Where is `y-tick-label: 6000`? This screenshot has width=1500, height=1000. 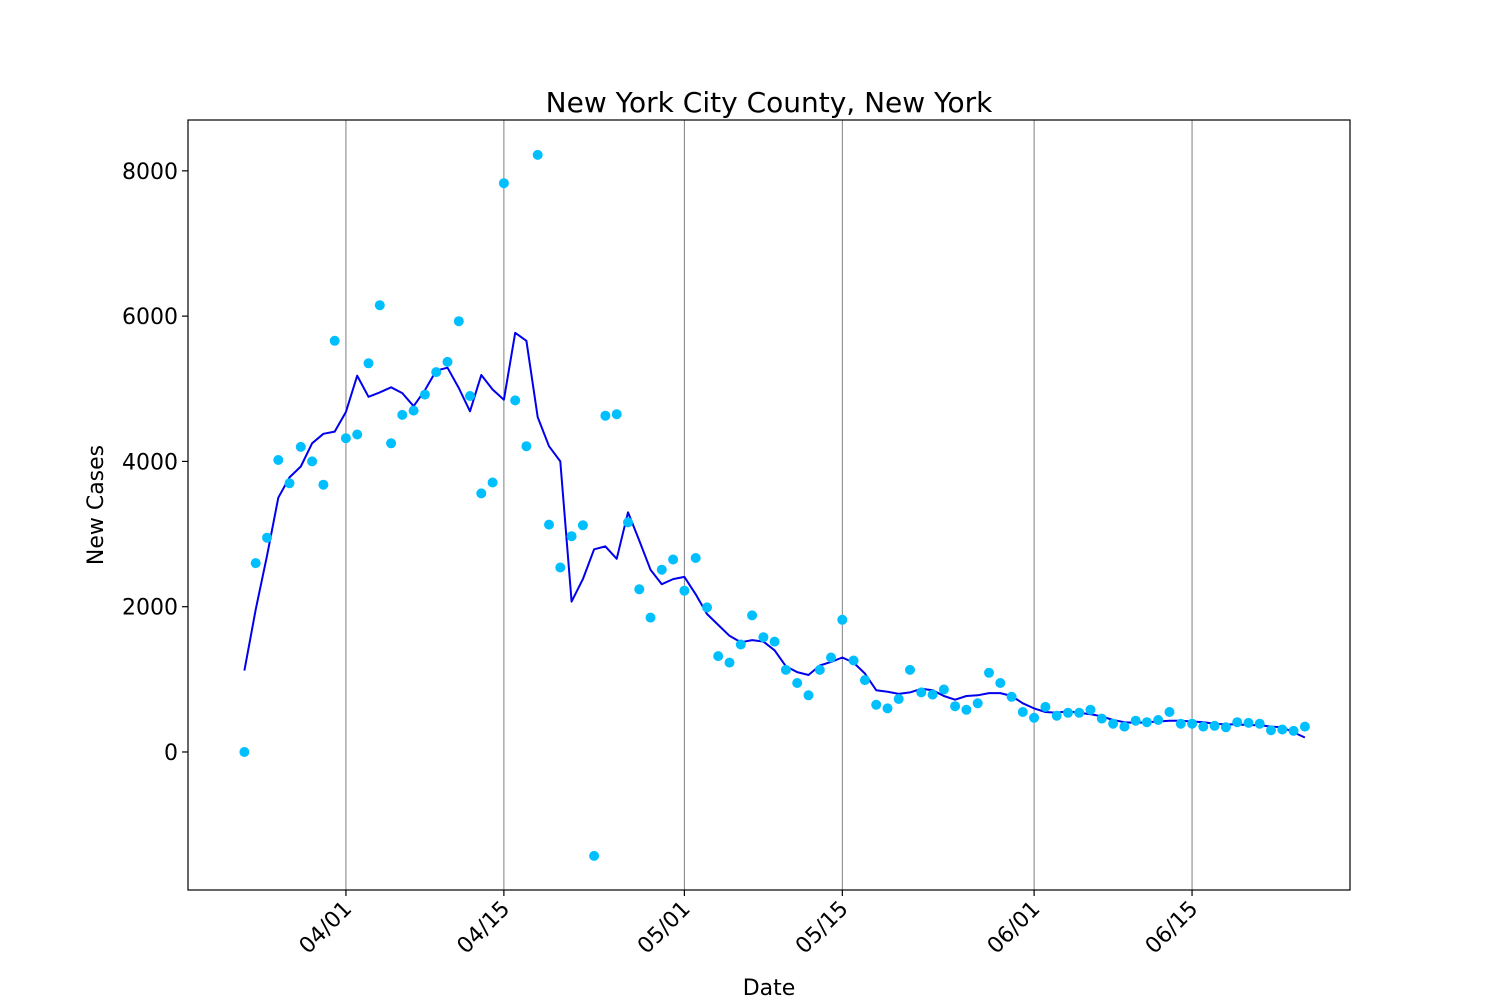 y-tick-label: 6000 is located at coordinates (150, 317).